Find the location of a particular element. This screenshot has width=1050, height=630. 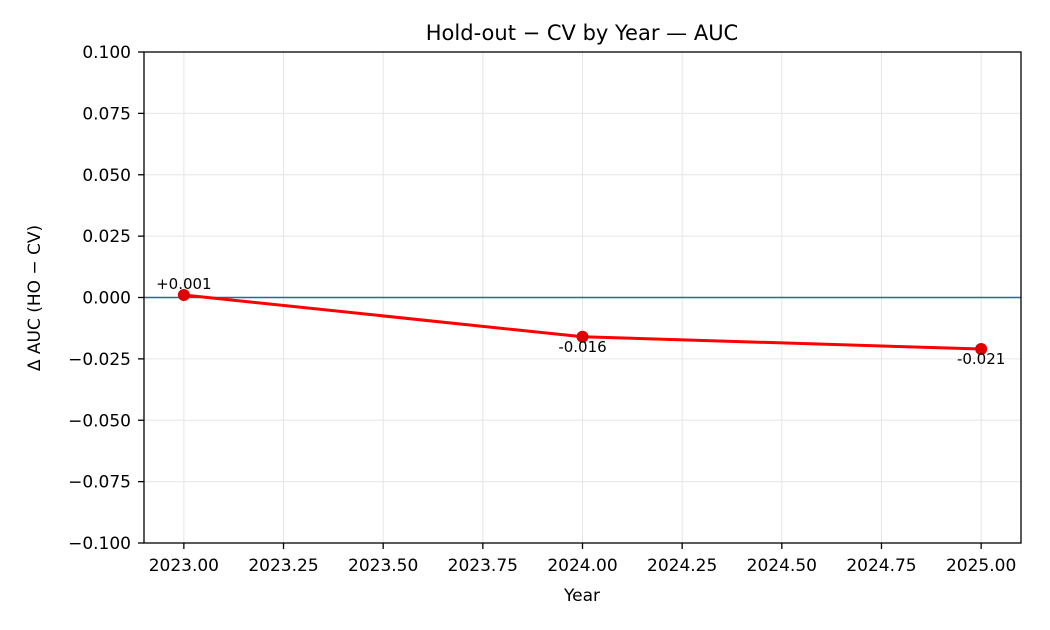

series-line is located at coordinates (582, 322).